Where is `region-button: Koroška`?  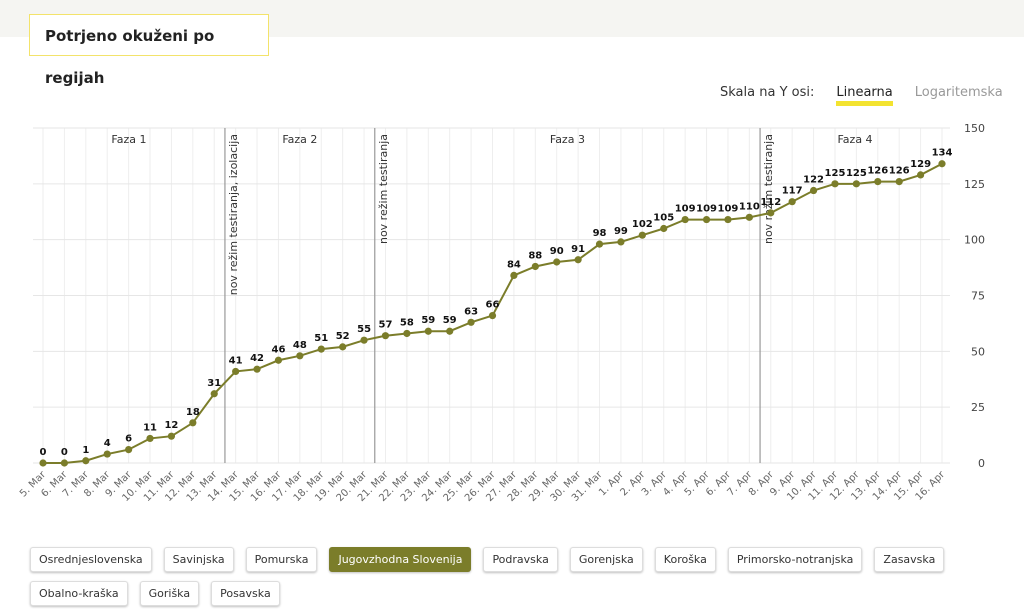 region-button: Koroška is located at coordinates (685, 559).